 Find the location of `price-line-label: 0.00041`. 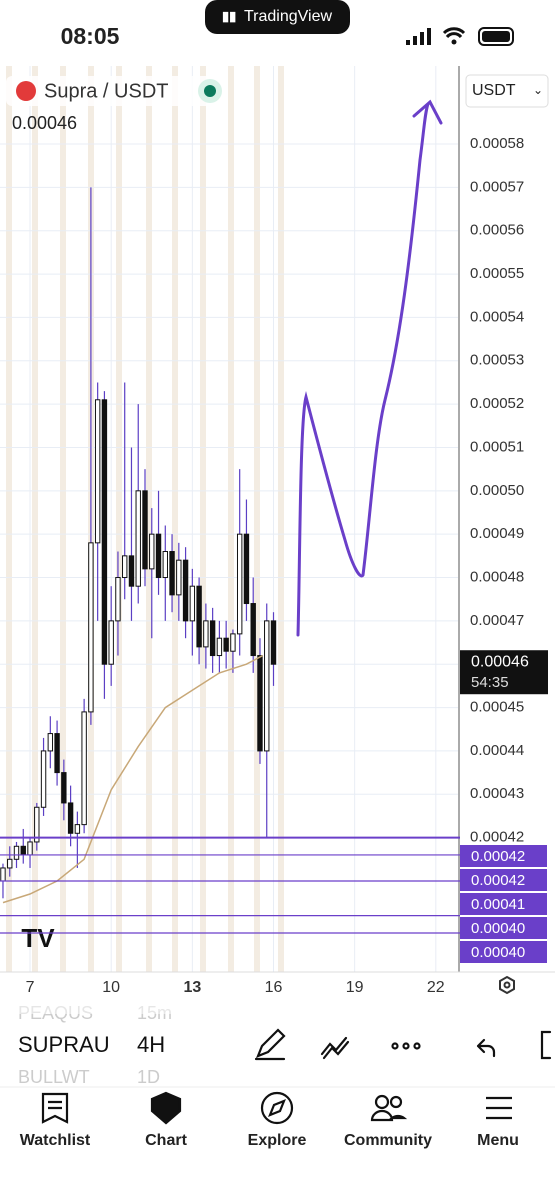

price-line-label: 0.00041 is located at coordinates (498, 904).